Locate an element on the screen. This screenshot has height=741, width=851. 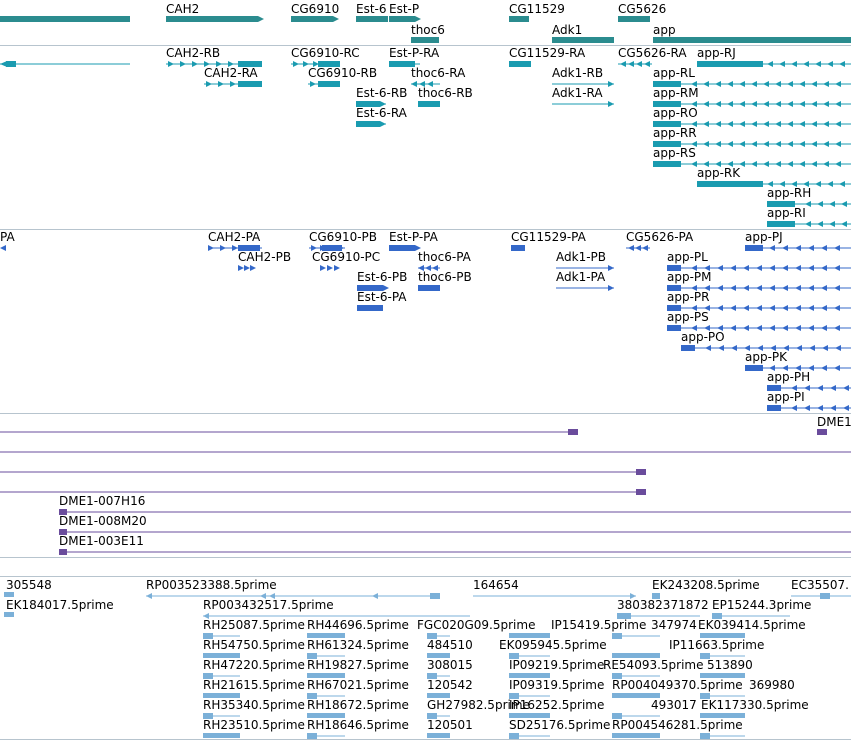
est-label: RE54093.5prime is located at coordinates (653, 665).